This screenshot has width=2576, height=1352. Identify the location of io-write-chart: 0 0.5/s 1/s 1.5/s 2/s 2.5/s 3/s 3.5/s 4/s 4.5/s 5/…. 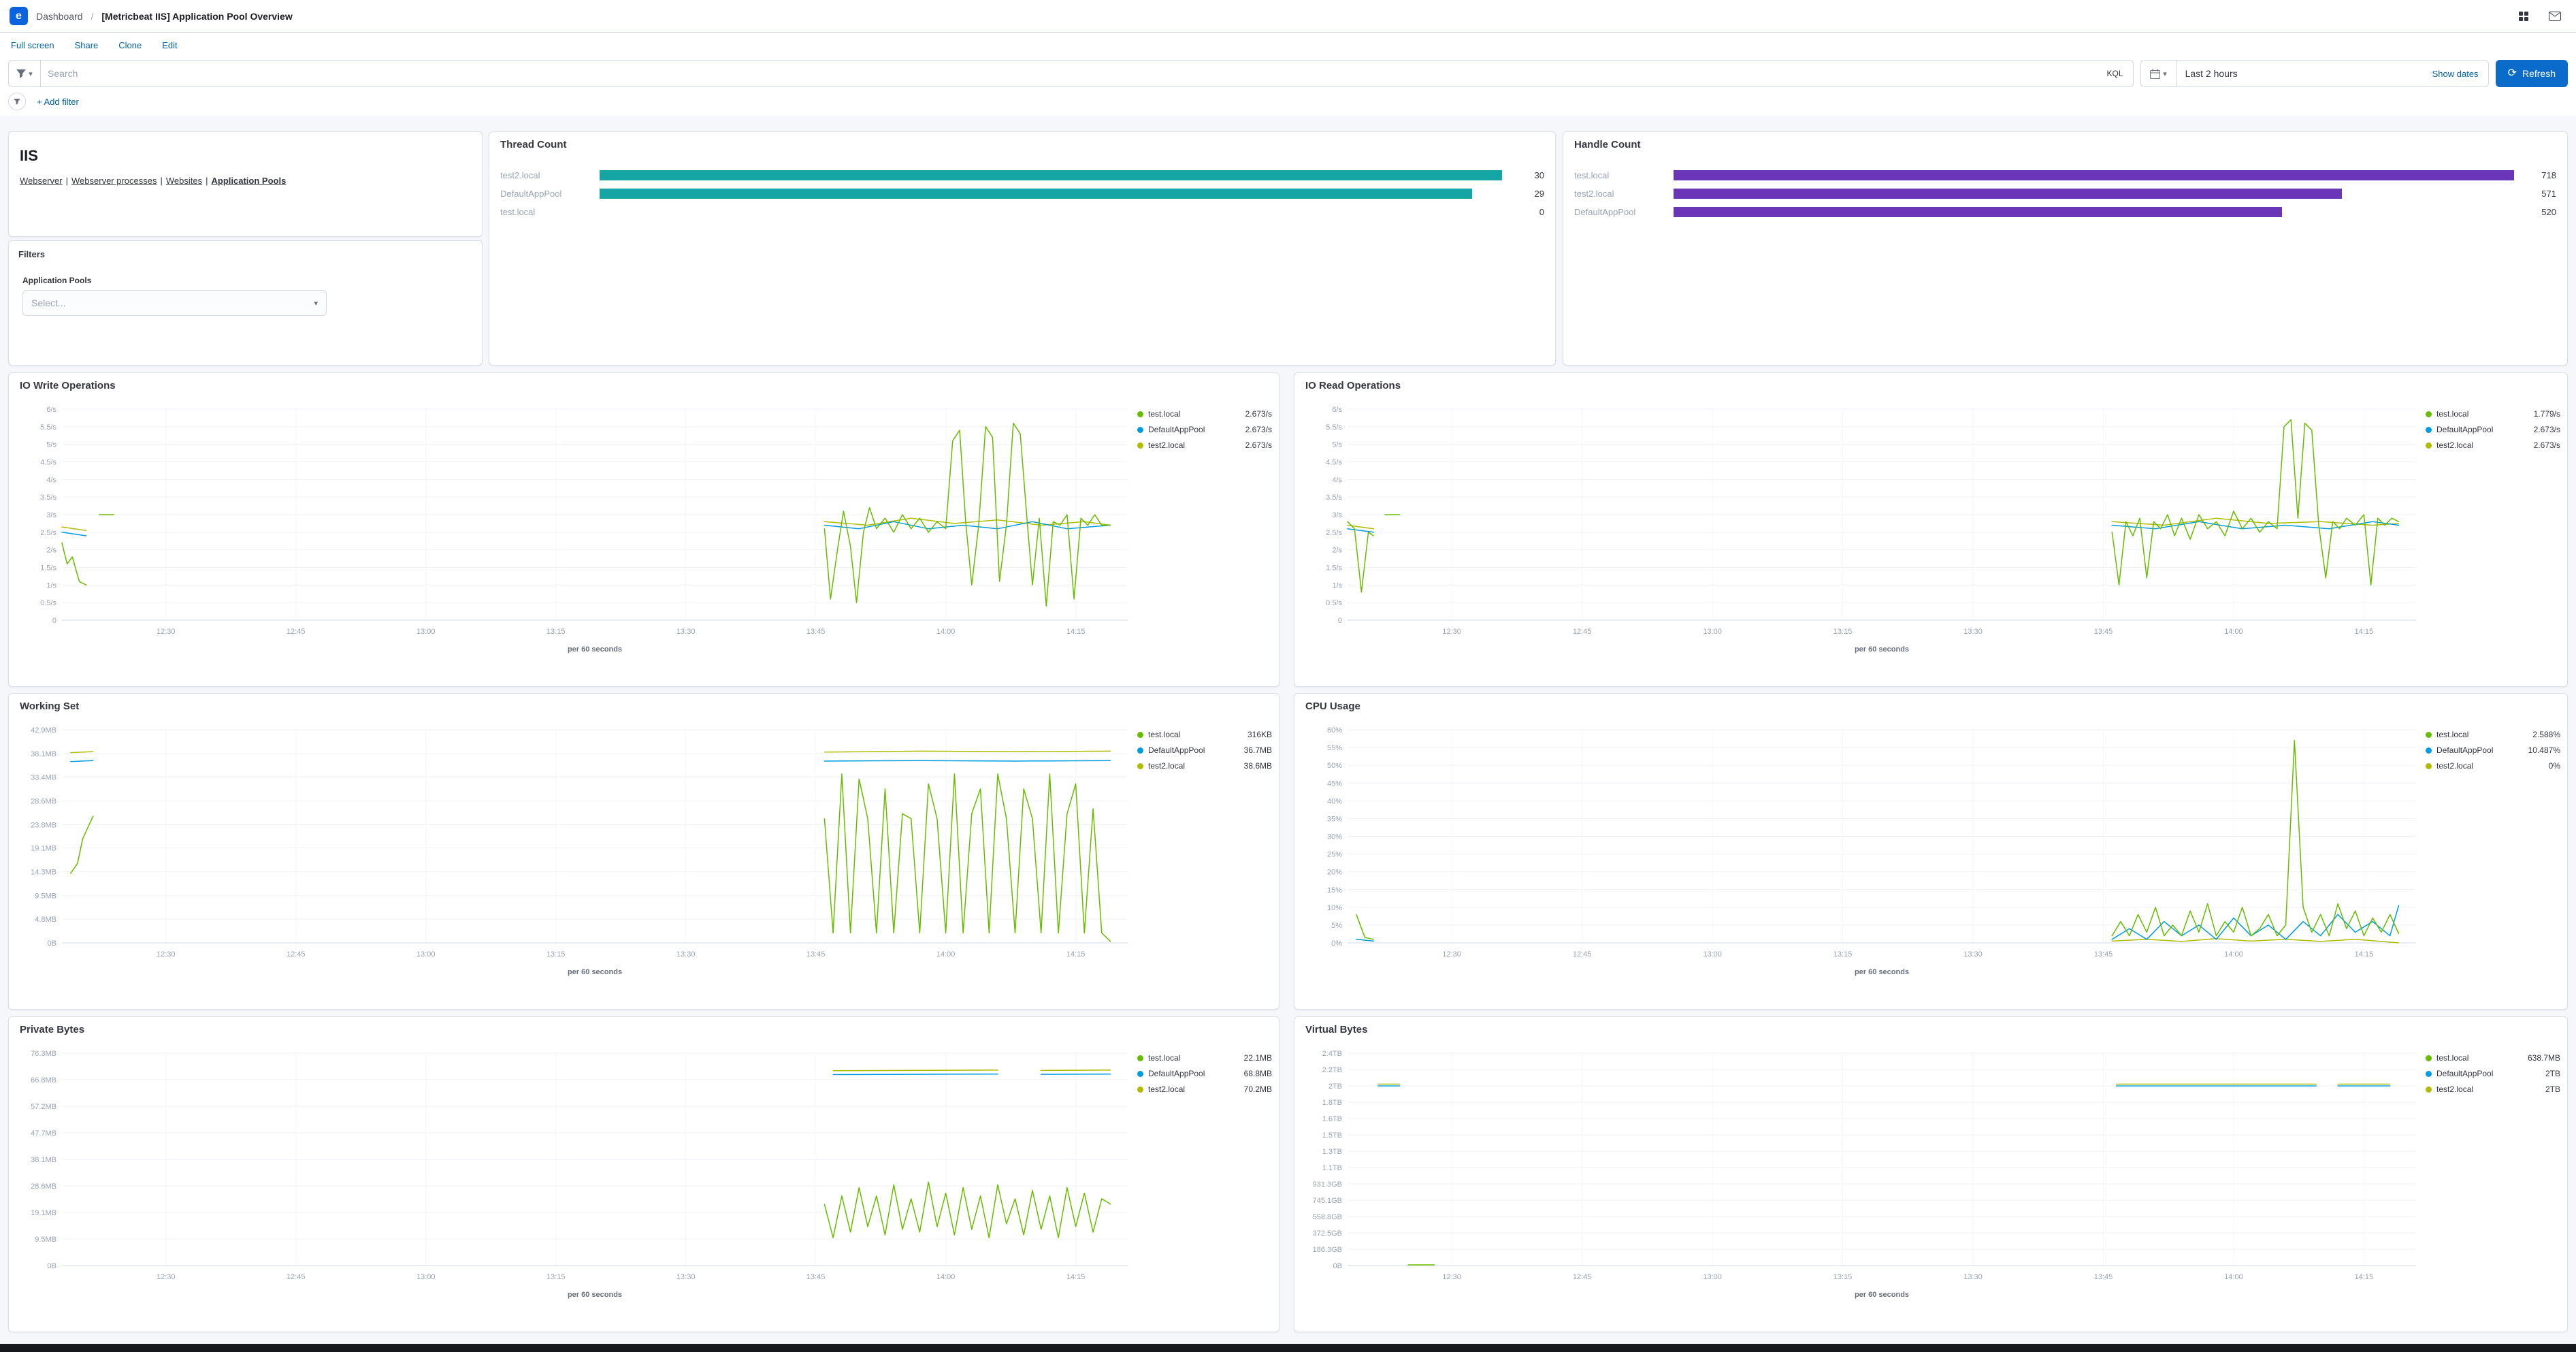
(575, 532).